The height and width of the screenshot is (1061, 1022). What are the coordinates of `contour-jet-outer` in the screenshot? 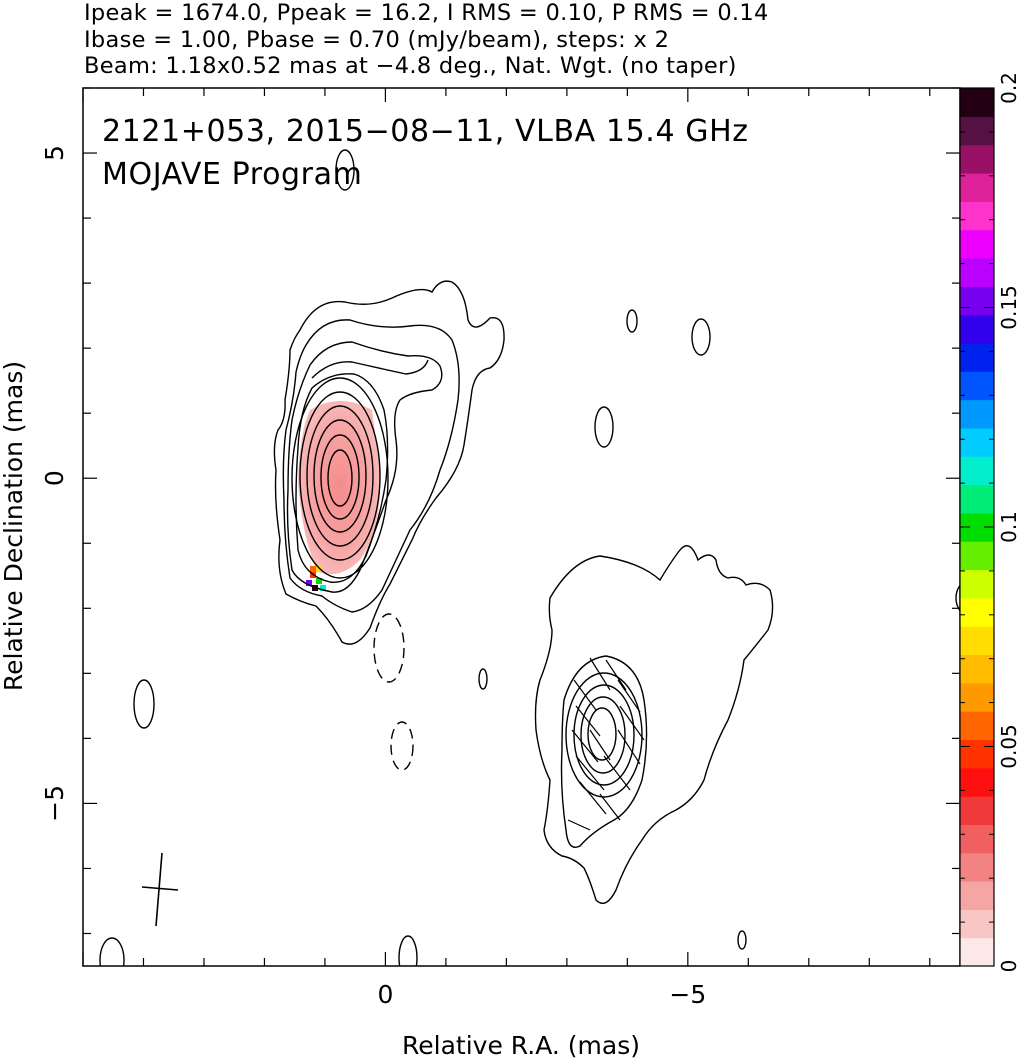 It's located at (654, 724).